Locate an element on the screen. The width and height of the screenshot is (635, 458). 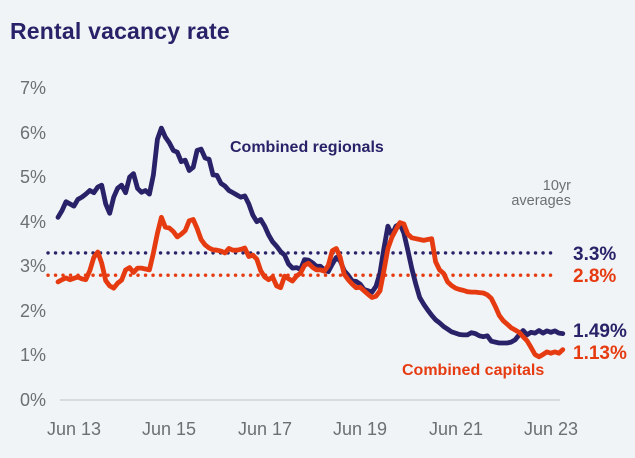
x-tick-label: Jun 13 is located at coordinates (74, 429).